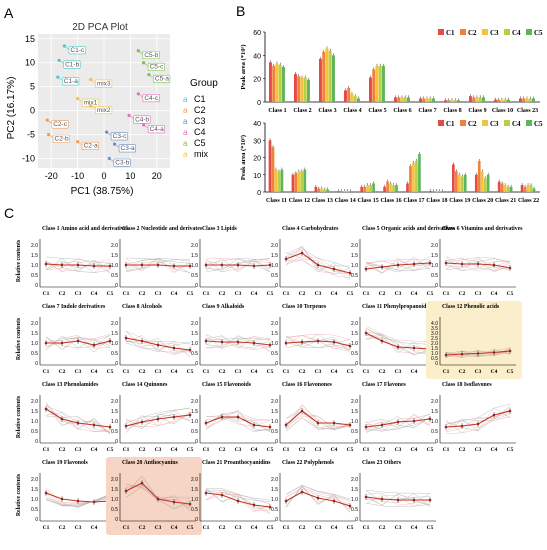 Image resolution: width=547 pixels, height=550 pixels. I want to click on bar-category-label: Class 21, so click(505, 201).